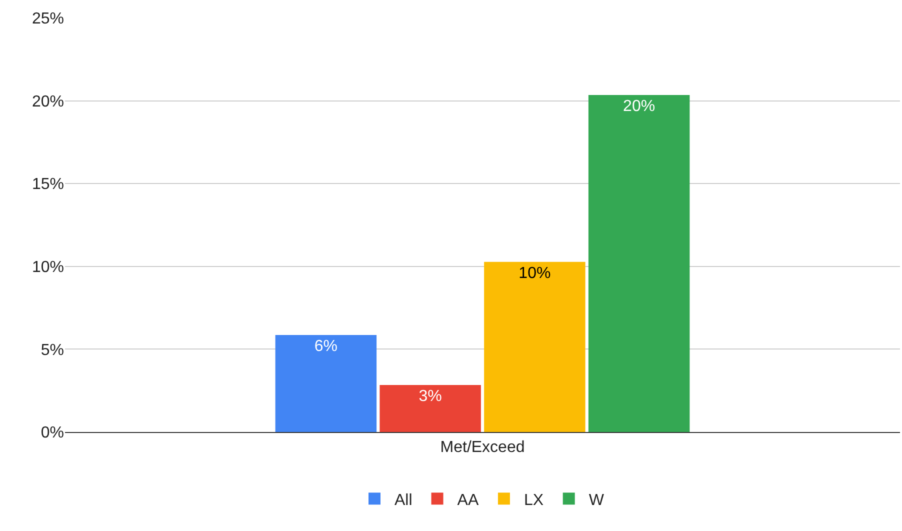 The width and height of the screenshot is (902, 531). What do you see at coordinates (48, 19) in the screenshot?
I see `y-tick-label: 25%` at bounding box center [48, 19].